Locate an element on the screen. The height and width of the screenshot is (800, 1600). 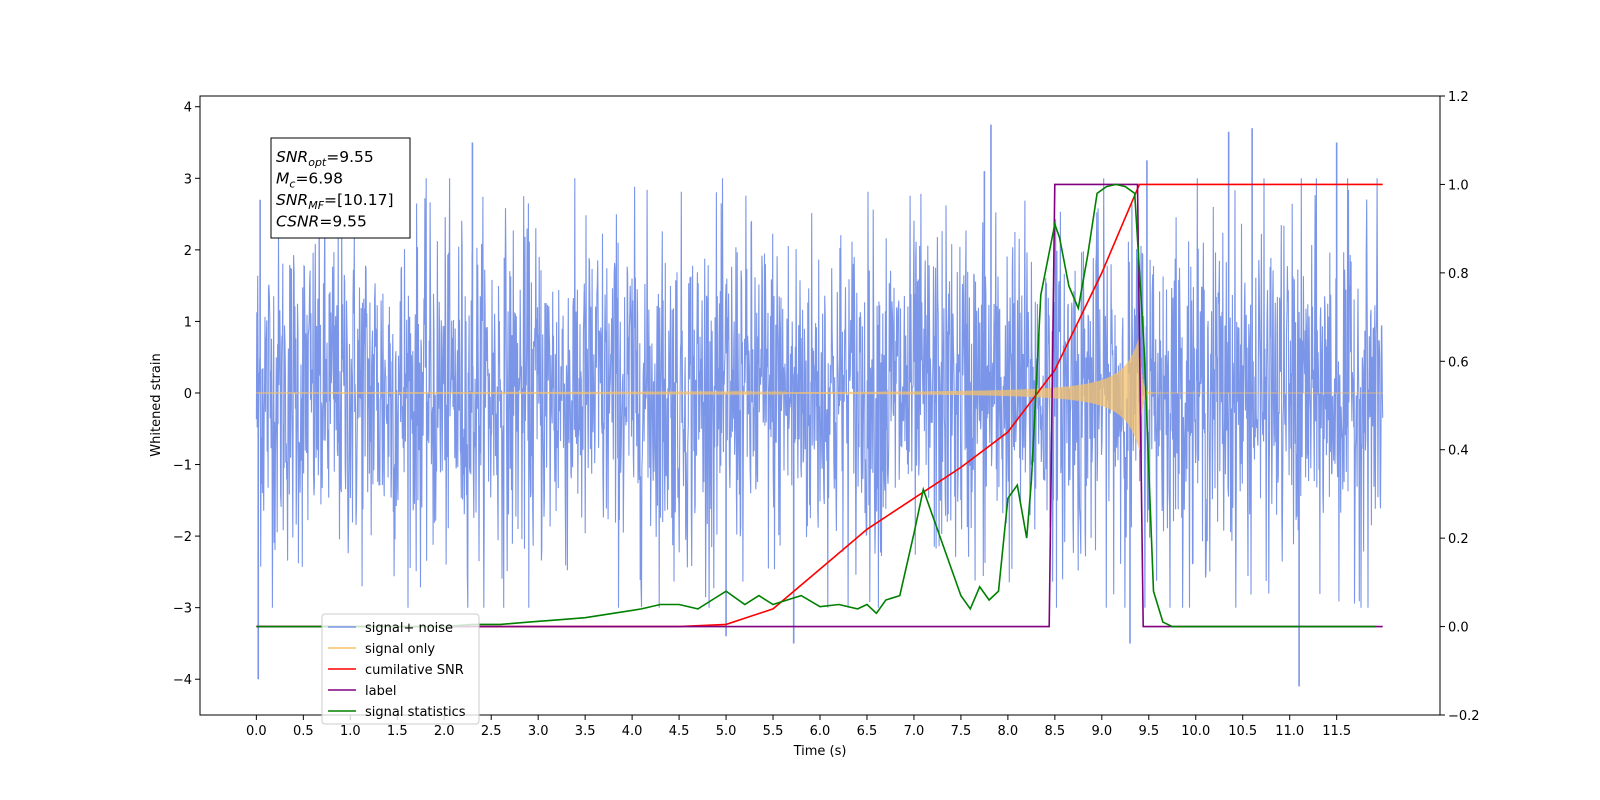
x-tick-label: 5.5 is located at coordinates (773, 731).